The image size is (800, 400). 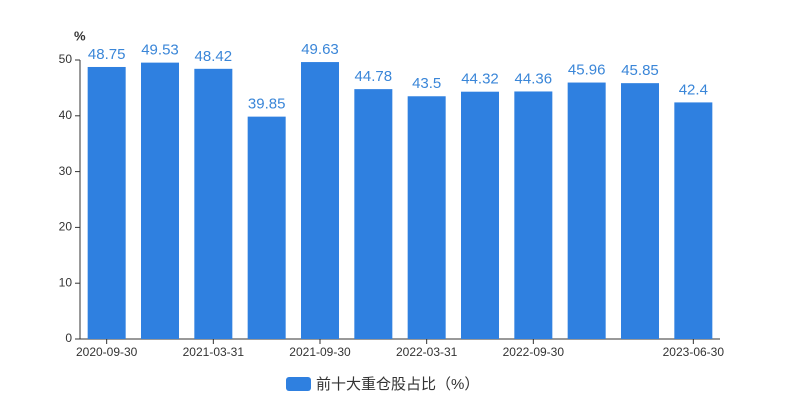 What do you see at coordinates (534, 352) in the screenshot?
I see `x-tick-label: 2022-09-30` at bounding box center [534, 352].